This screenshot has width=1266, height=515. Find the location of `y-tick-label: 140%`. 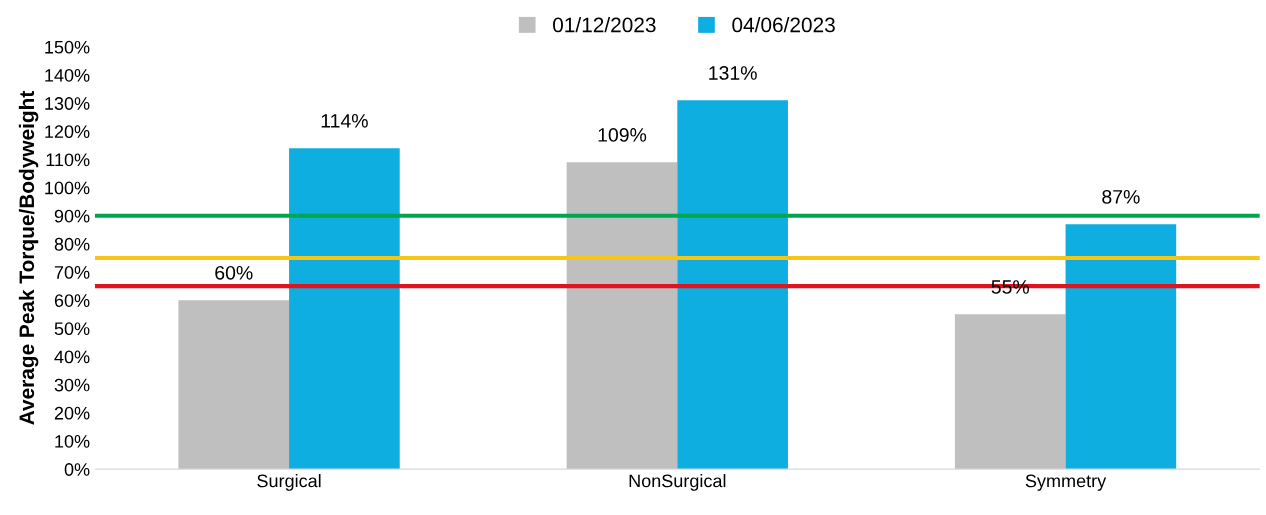

y-tick-label: 140% is located at coordinates (67, 75).